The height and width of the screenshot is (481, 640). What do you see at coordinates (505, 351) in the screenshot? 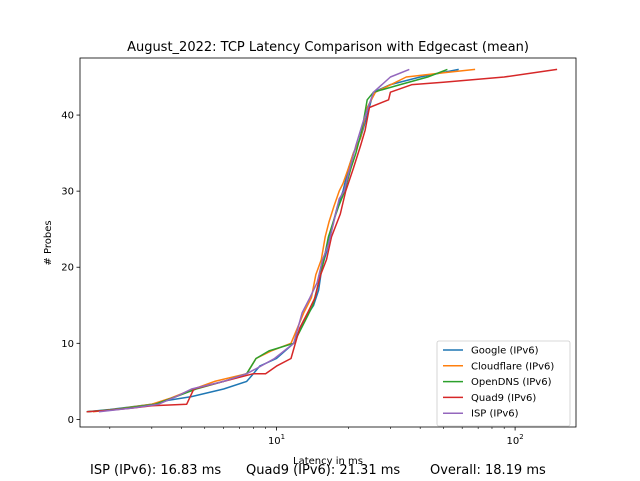
I see `legend-label-google-ipv6: Google (IPv6)` at bounding box center [505, 351].